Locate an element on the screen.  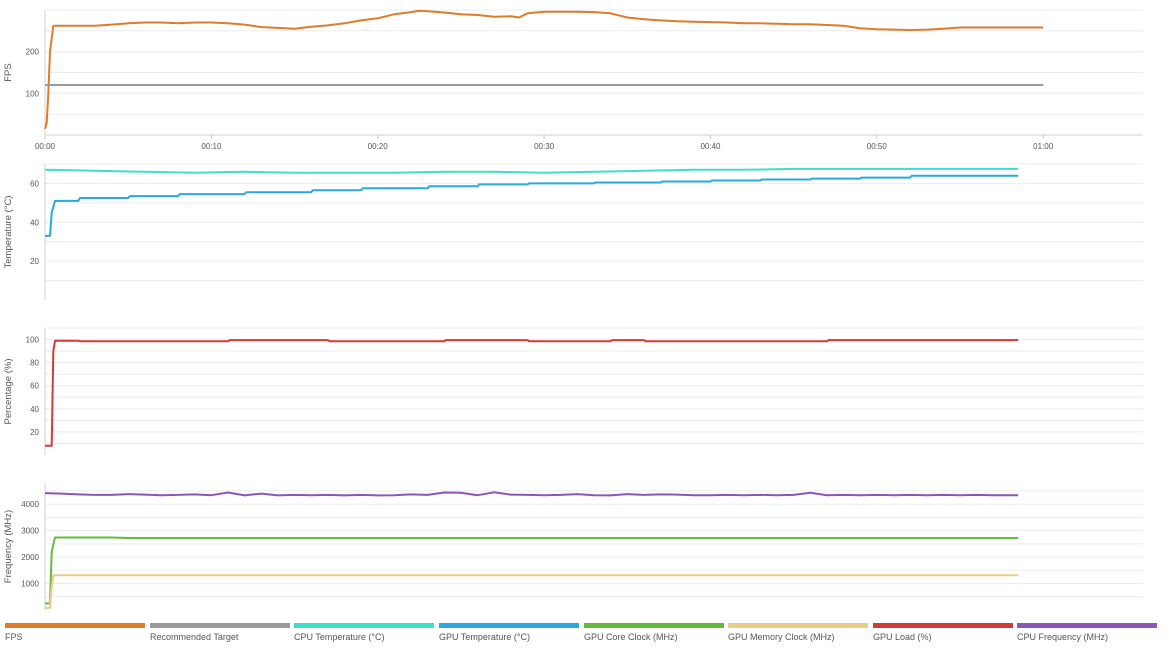
y-tick-label: 80 is located at coordinates (34, 363).